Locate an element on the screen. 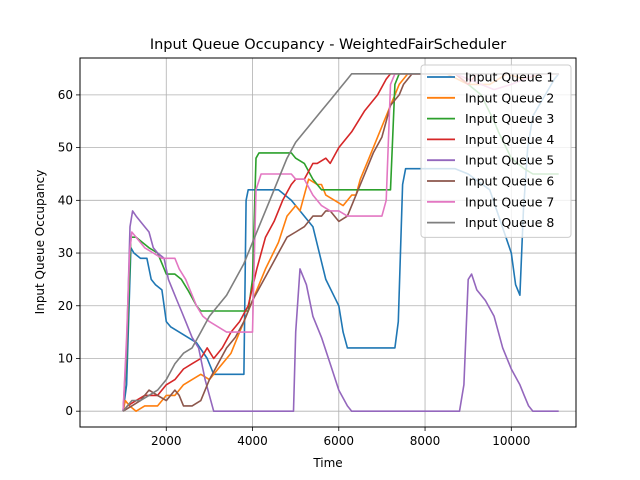  x-tick-label: 6000 is located at coordinates (339, 441).